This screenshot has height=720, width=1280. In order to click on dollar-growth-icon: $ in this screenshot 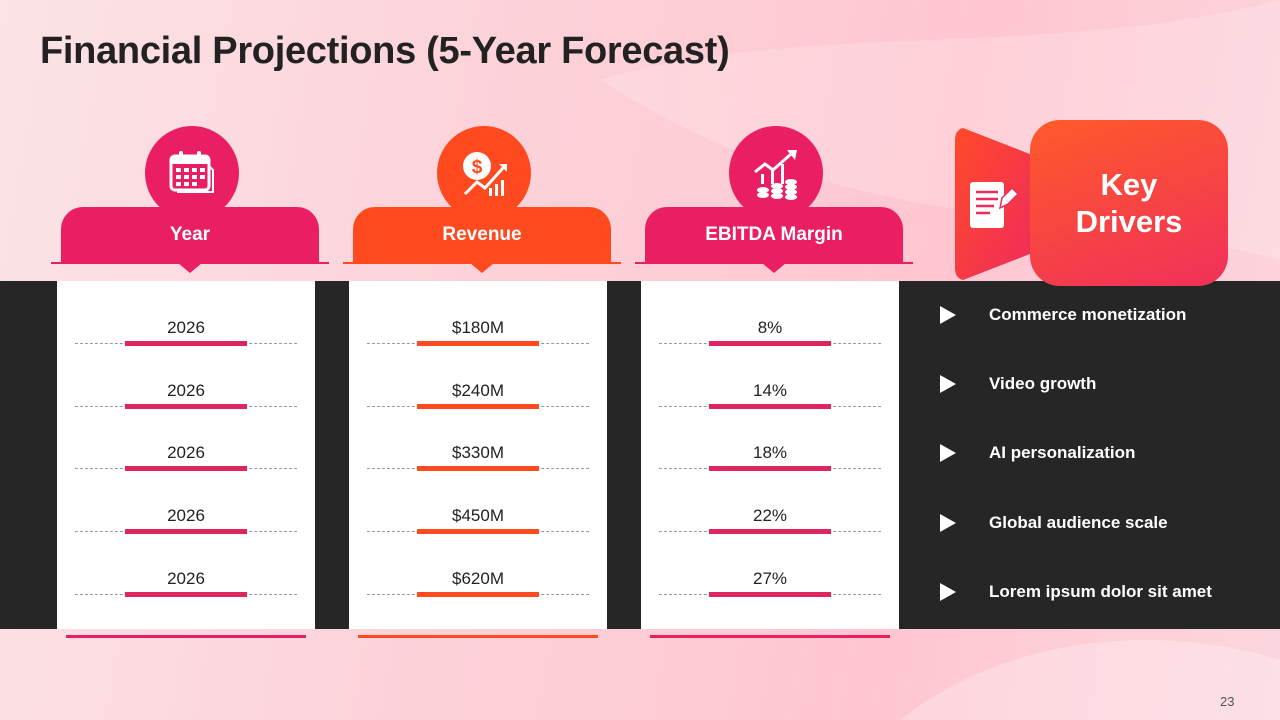, I will do `click(484, 173)`.